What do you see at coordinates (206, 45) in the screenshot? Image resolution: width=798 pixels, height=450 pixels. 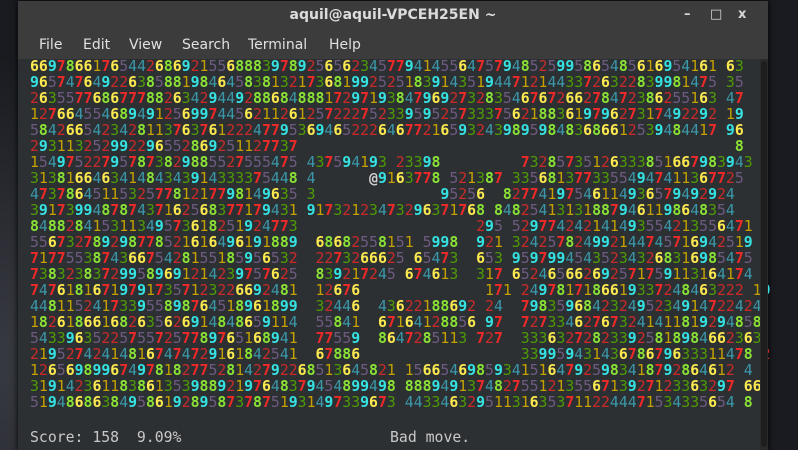 I see `menu-search: Search` at bounding box center [206, 45].